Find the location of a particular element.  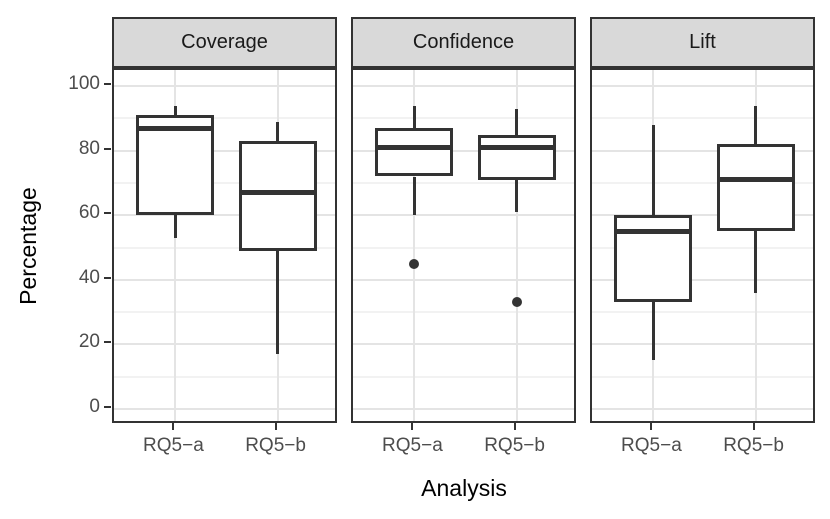

y-tick-label: 40 is located at coordinates (89, 277).